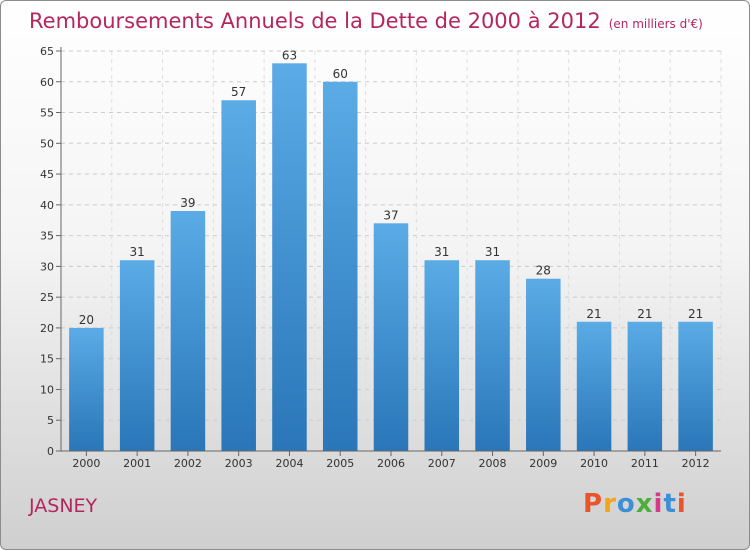 Image resolution: width=750 pixels, height=550 pixels. Describe the element at coordinates (340, 266) in the screenshot. I see `bar-2005` at that location.